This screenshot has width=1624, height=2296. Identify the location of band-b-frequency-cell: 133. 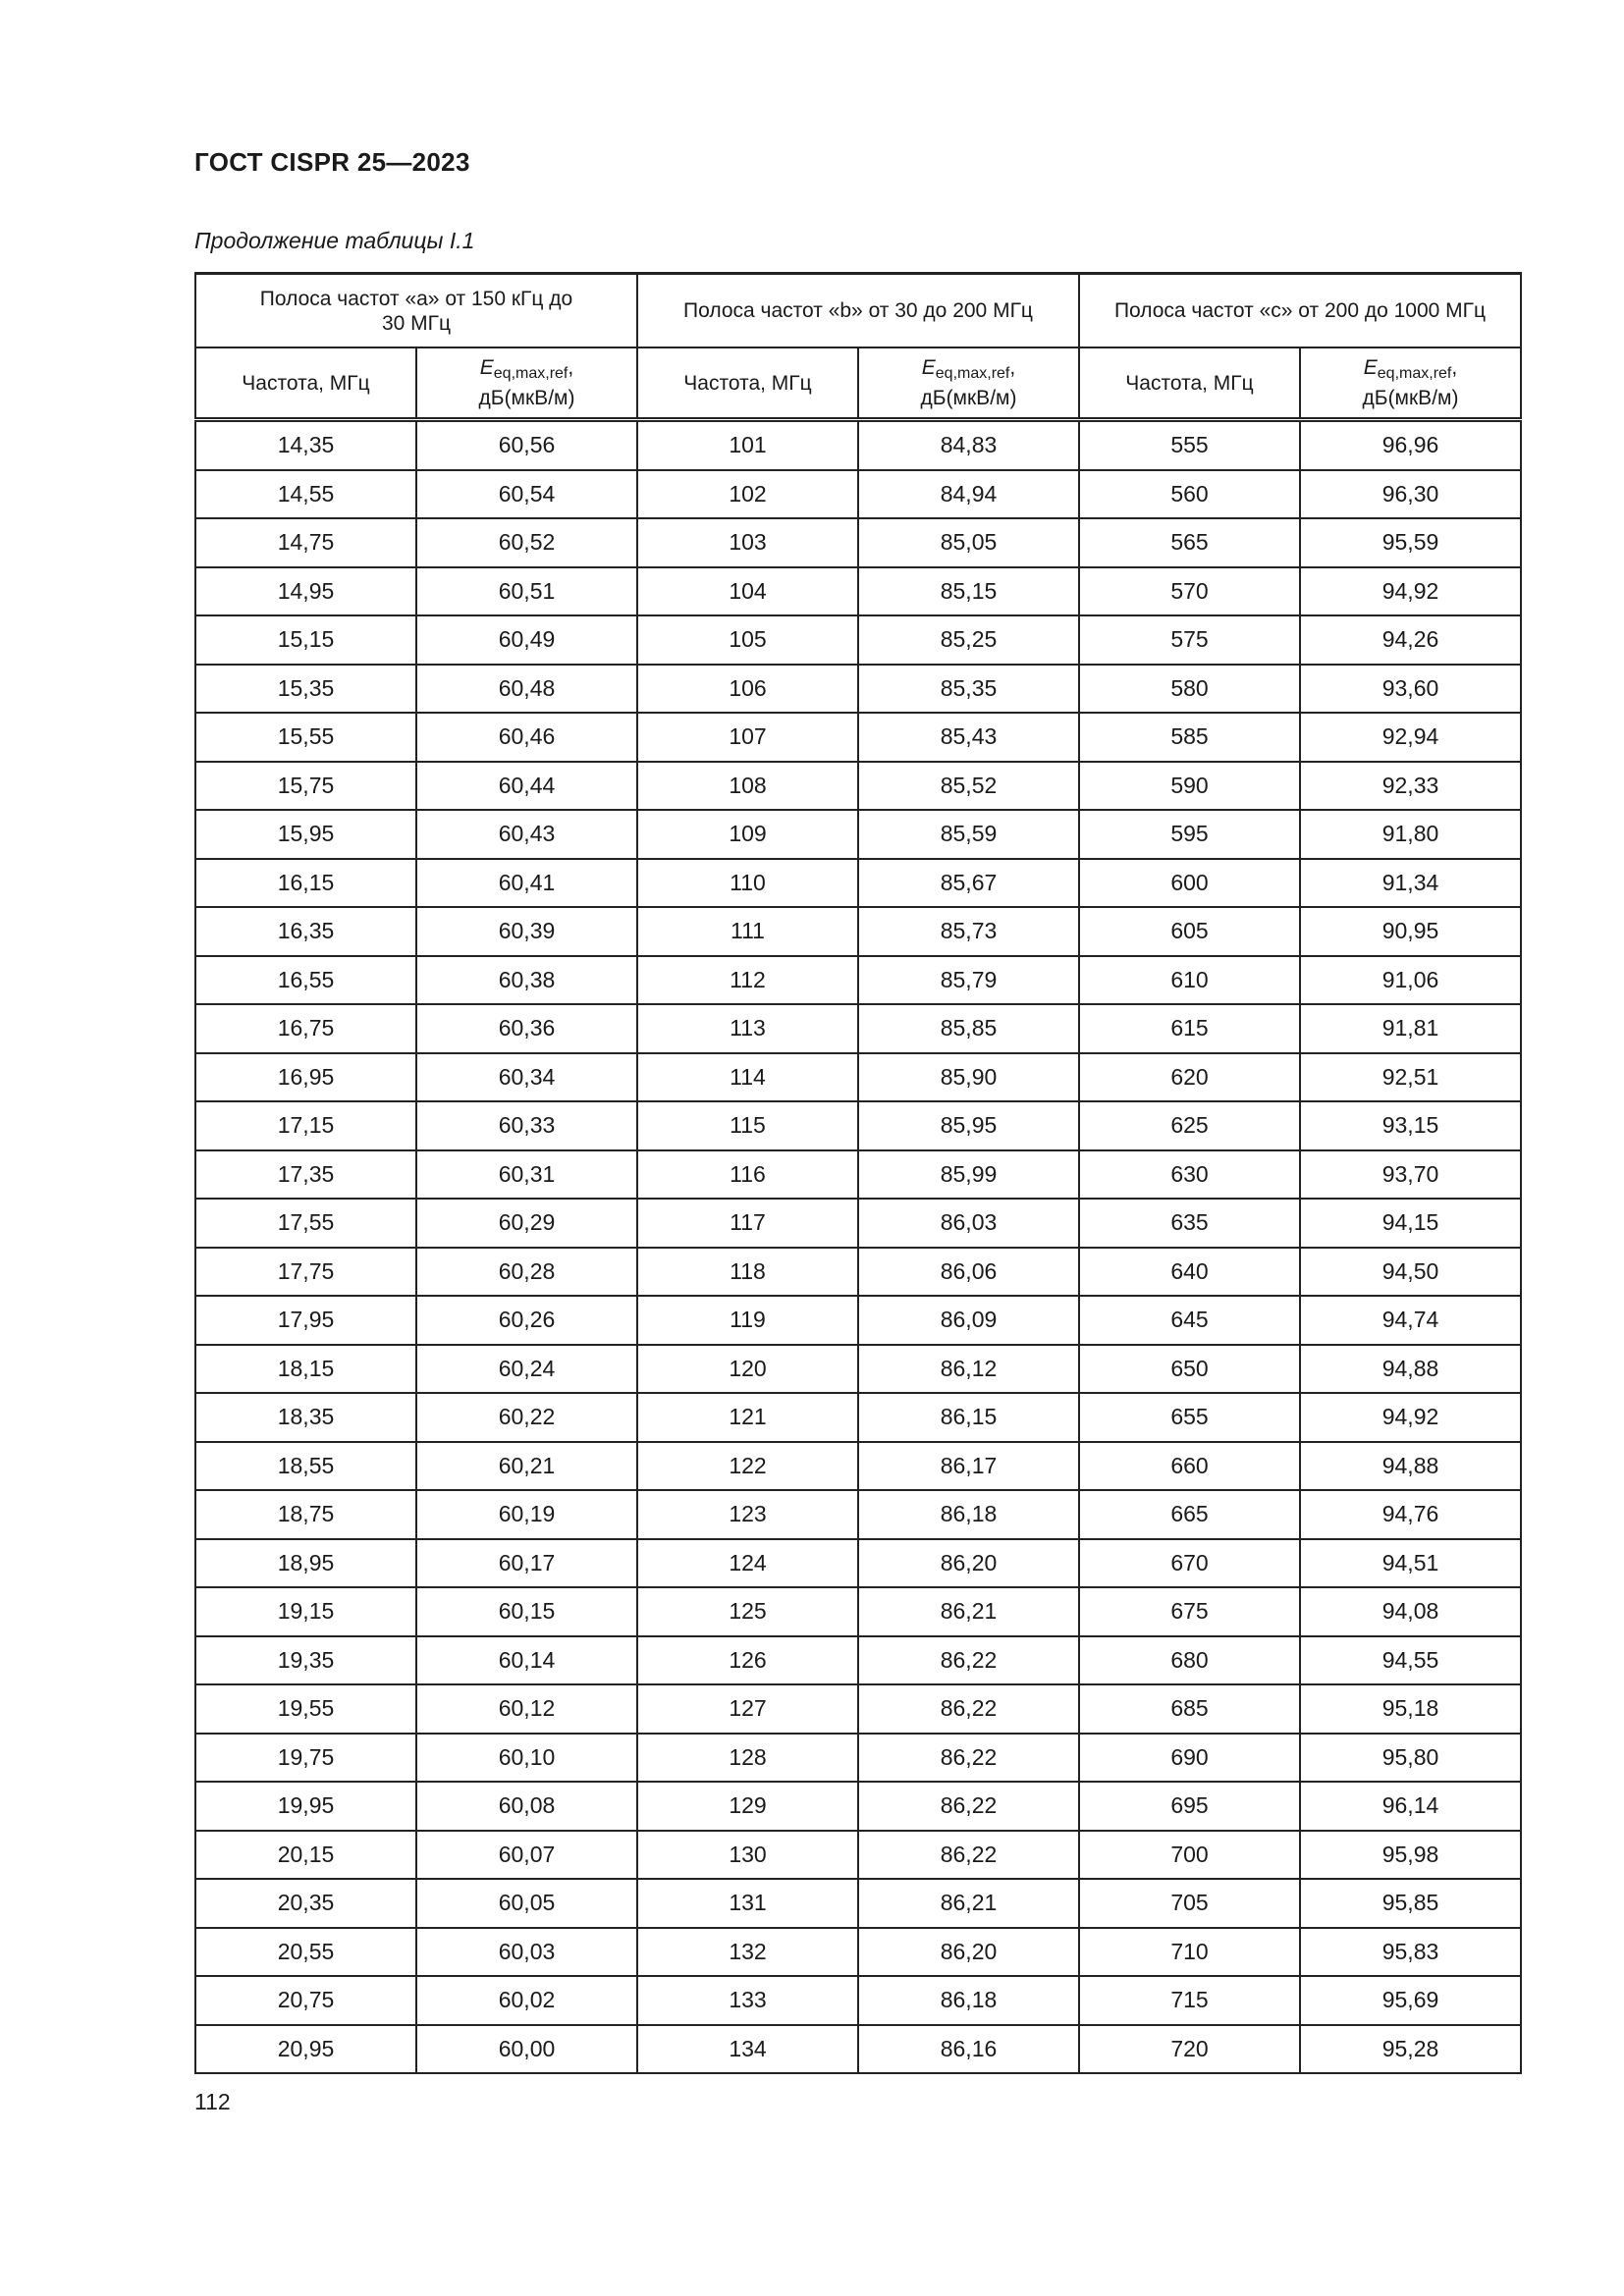
(747, 2000).